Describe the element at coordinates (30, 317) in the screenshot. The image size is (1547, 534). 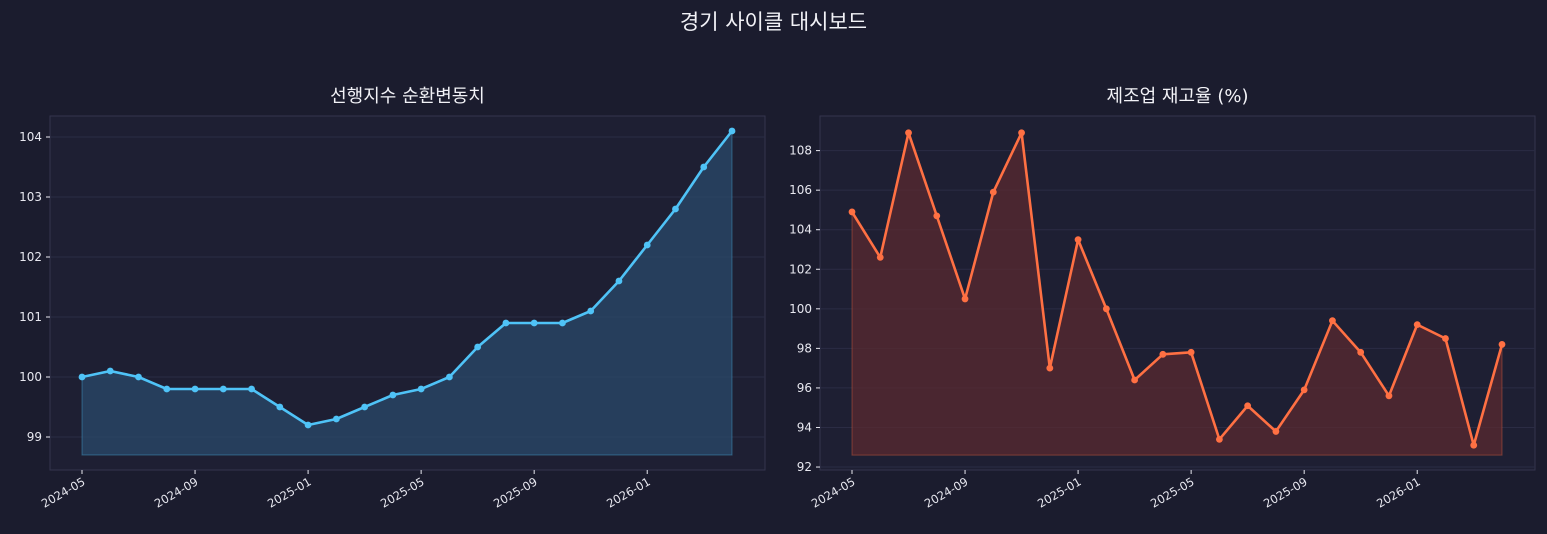
I see `leading-y-tick-label: 101` at that location.